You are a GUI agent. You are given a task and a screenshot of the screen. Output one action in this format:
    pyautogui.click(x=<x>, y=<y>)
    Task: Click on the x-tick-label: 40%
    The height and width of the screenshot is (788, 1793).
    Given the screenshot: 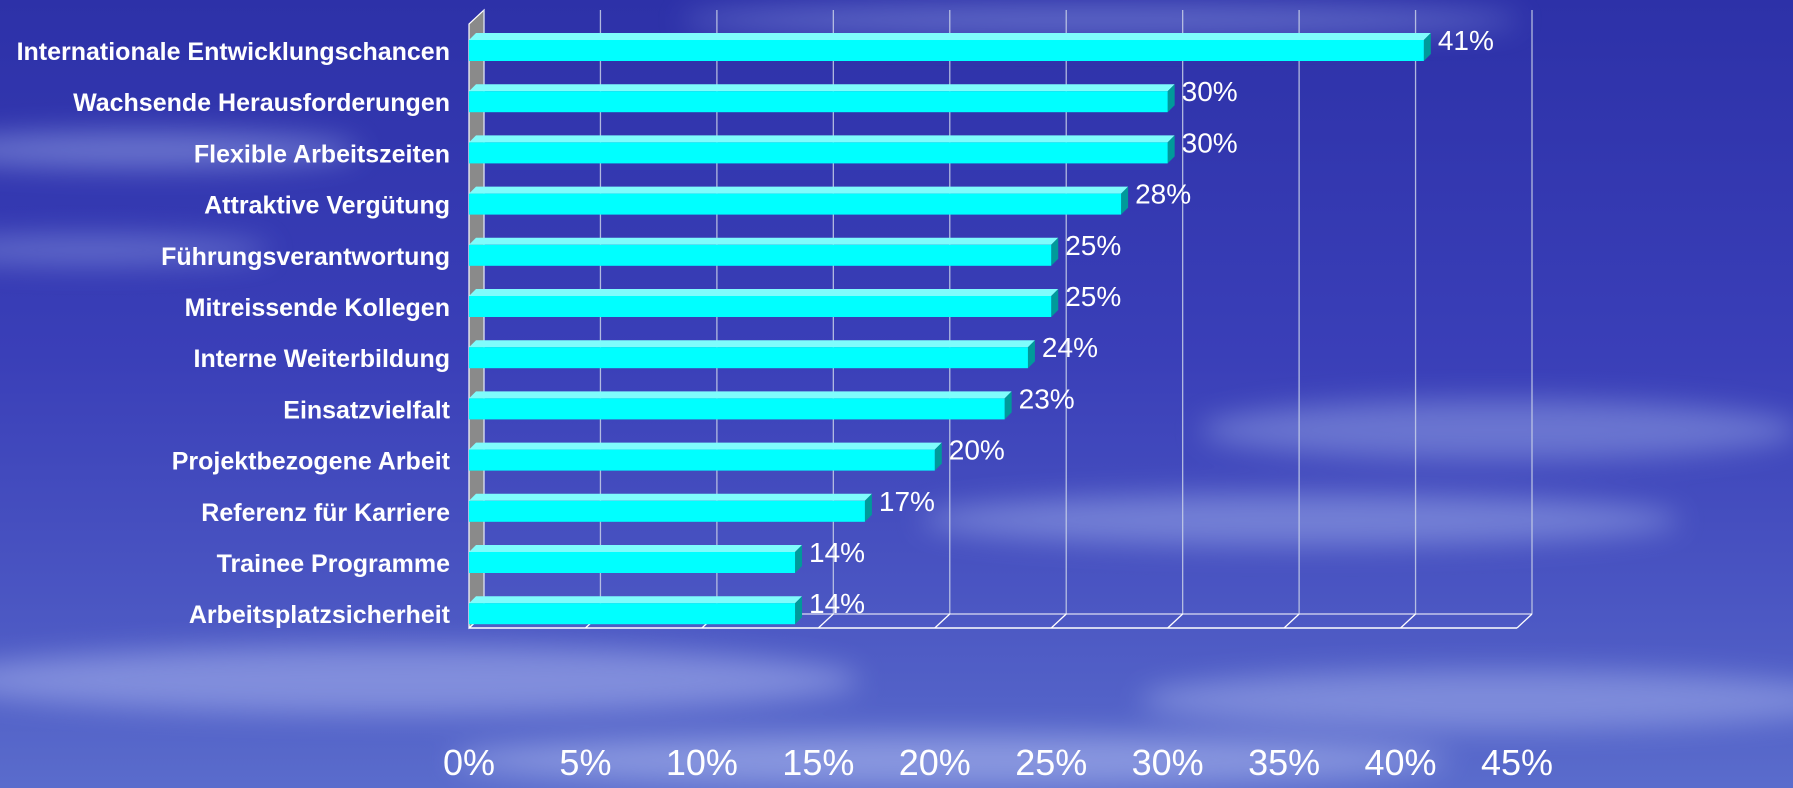 What is the action you would take?
    pyautogui.click(x=1401, y=762)
    